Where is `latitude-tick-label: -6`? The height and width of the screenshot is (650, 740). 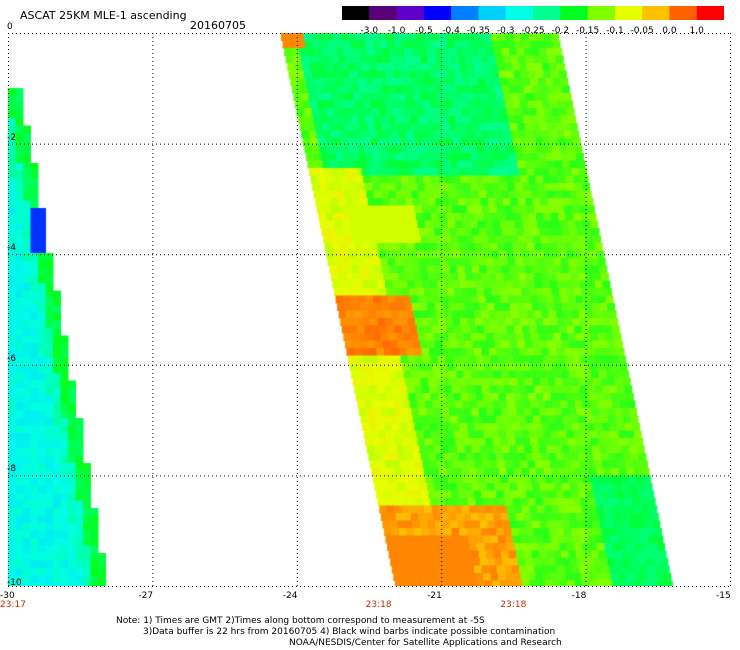
latitude-tick-label: -6 is located at coordinates (11, 358).